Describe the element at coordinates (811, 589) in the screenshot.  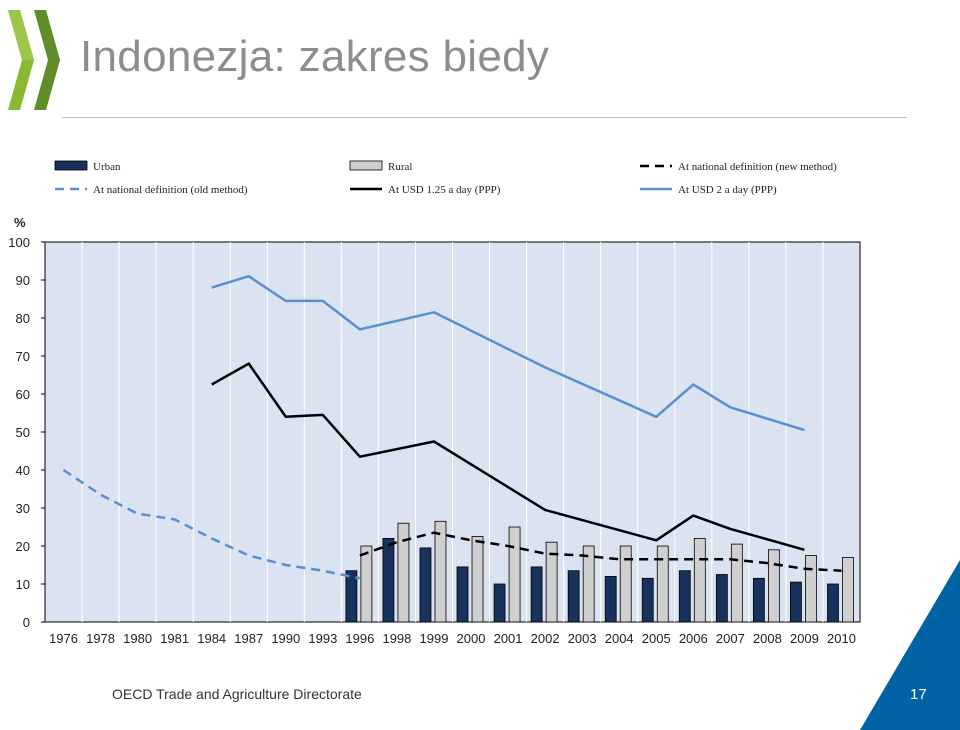
I see `bar-rural-2009` at that location.